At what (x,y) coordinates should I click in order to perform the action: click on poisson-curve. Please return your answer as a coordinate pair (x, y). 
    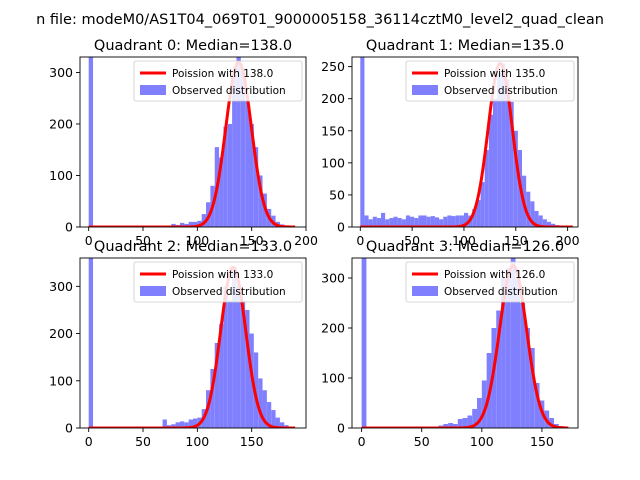
    Looking at the image, I should click on (192, 346).